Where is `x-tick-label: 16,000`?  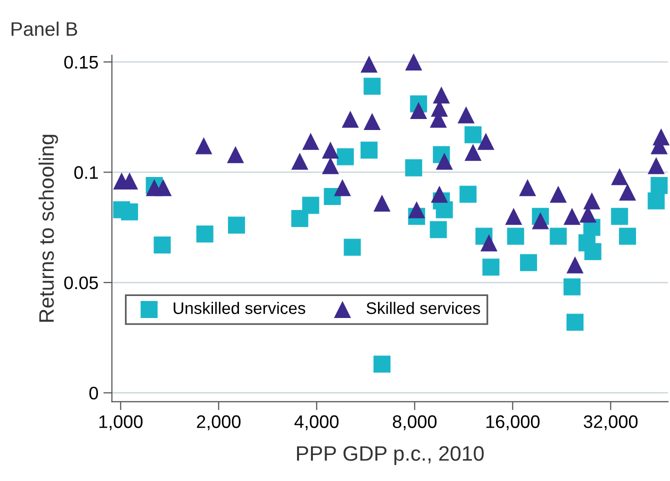 x-tick-label: 16,000 is located at coordinates (513, 422).